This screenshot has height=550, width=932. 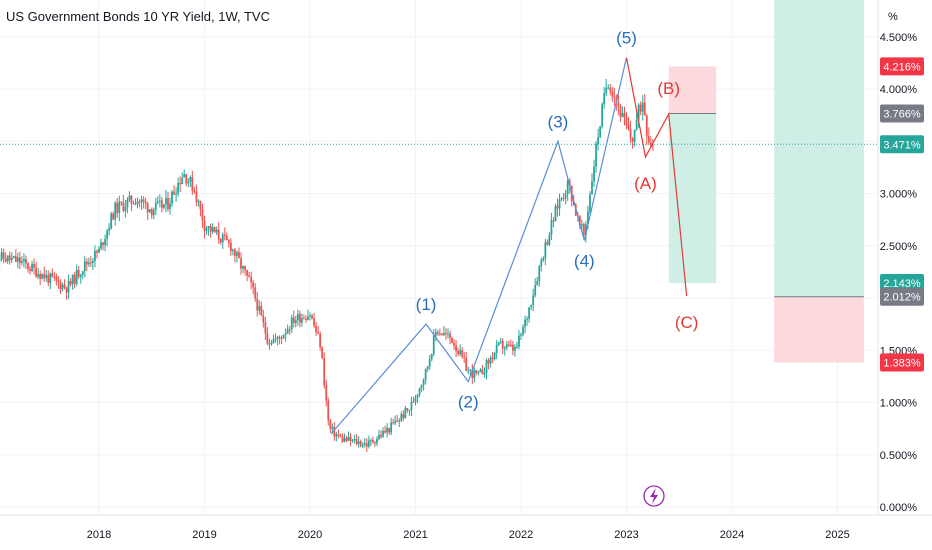 I want to click on lightning-icon, so click(x=654, y=496).